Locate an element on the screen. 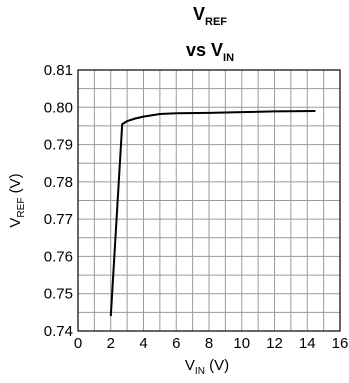  x-tick-label: 0 is located at coordinates (78, 343).